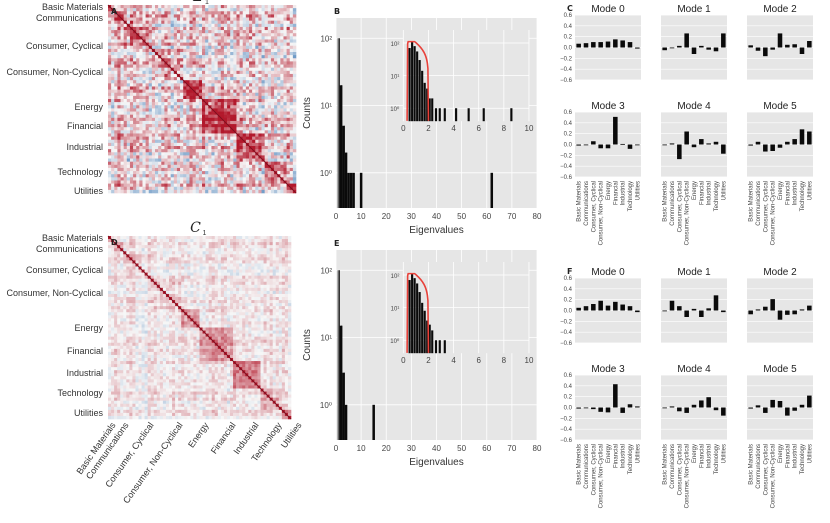  What do you see at coordinates (197, 2) in the screenshot?
I see `heatmap-title: Σ` at bounding box center [197, 2].